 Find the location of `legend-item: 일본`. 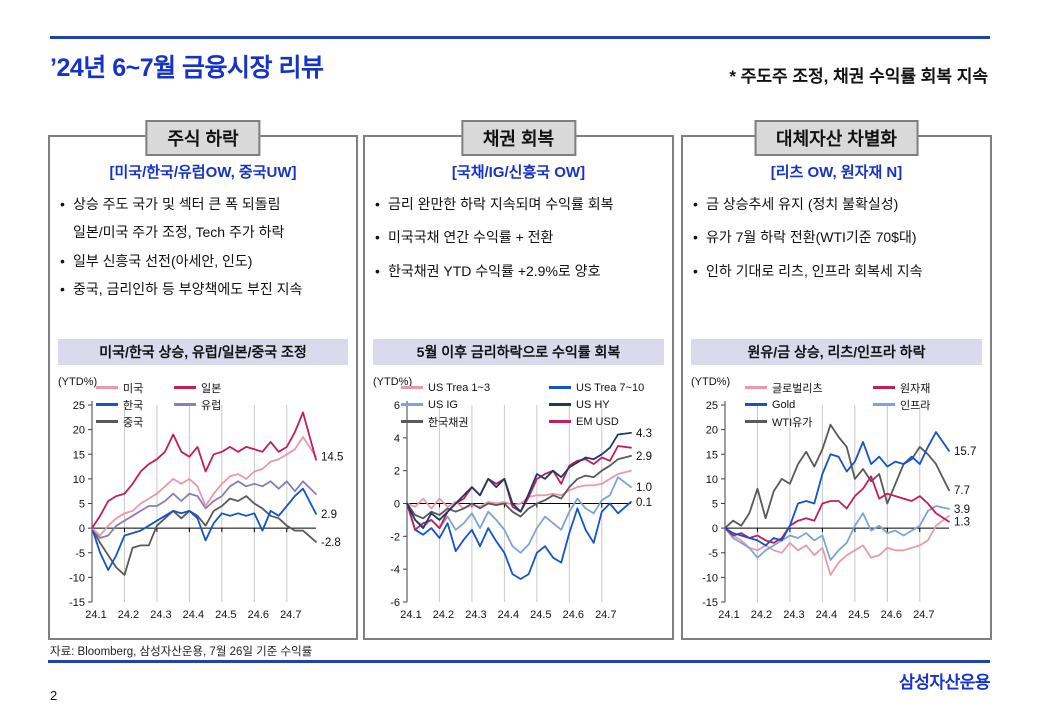

legend-item: 일본 is located at coordinates (197, 387).